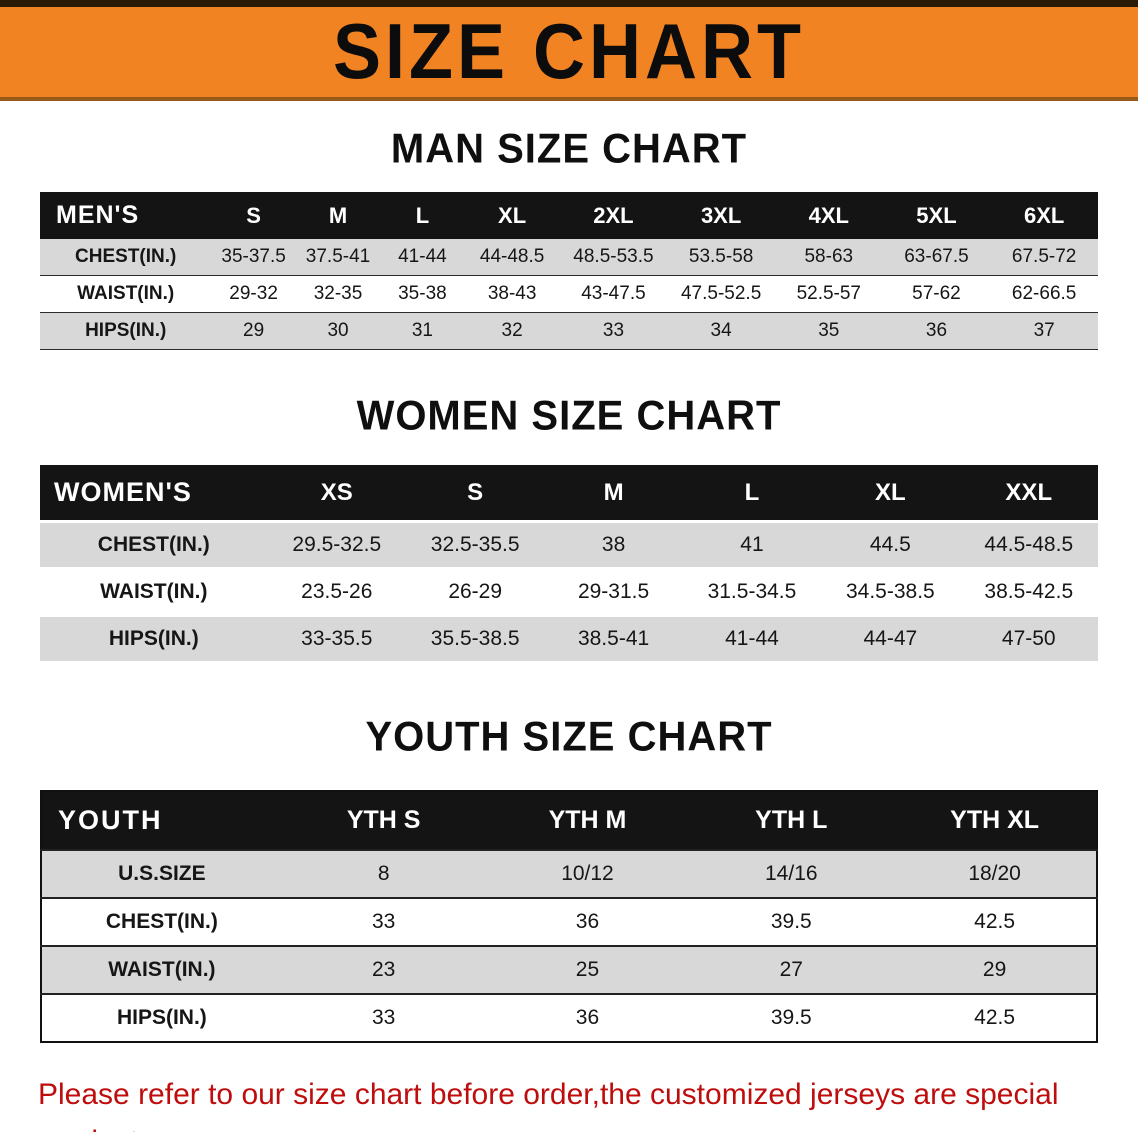 The image size is (1138, 1132). What do you see at coordinates (422, 293) in the screenshot?
I see `size-value-cell: 35-38` at bounding box center [422, 293].